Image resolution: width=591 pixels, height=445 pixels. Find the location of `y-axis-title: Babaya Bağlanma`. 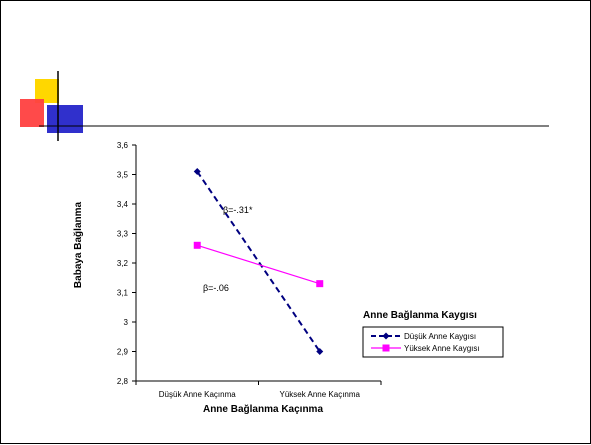

y-axis-title: Babaya Bağlanma is located at coordinates (78, 244).